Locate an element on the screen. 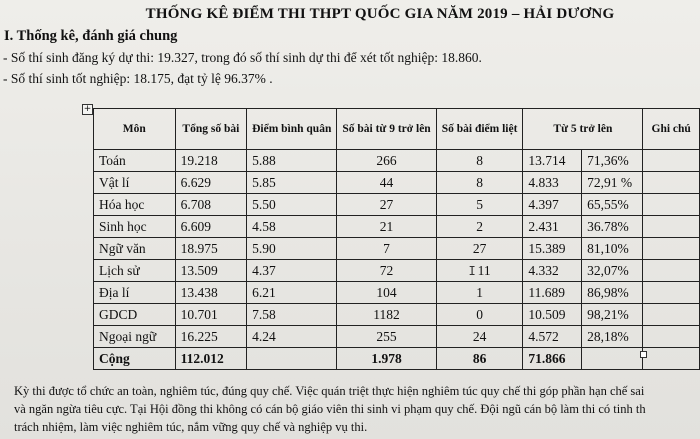 This screenshot has width=700, height=439. cell-total: 19.218 is located at coordinates (211, 160).